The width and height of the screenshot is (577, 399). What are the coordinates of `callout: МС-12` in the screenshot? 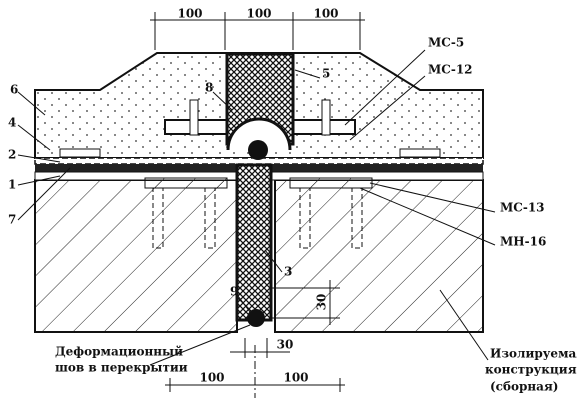 It's located at (450, 70).